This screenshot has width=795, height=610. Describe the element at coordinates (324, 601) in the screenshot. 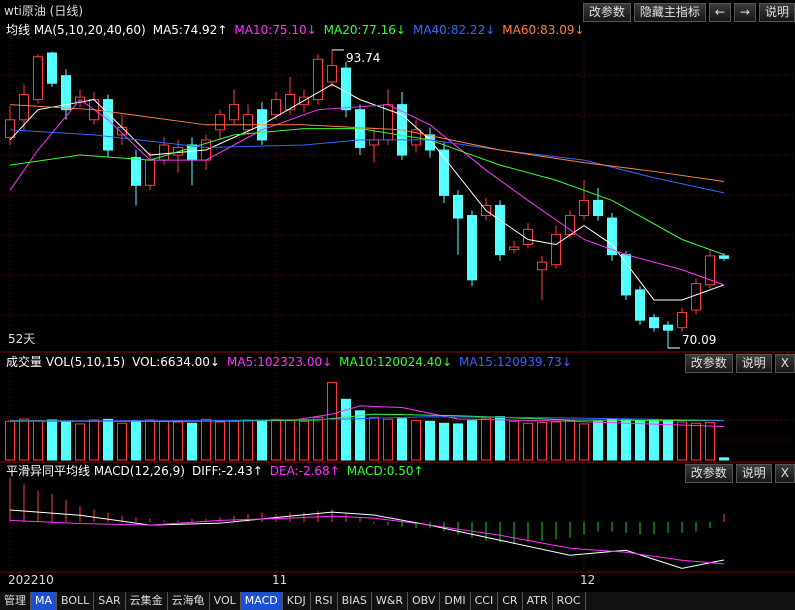

I see `indicator-tab: RSI` at that location.